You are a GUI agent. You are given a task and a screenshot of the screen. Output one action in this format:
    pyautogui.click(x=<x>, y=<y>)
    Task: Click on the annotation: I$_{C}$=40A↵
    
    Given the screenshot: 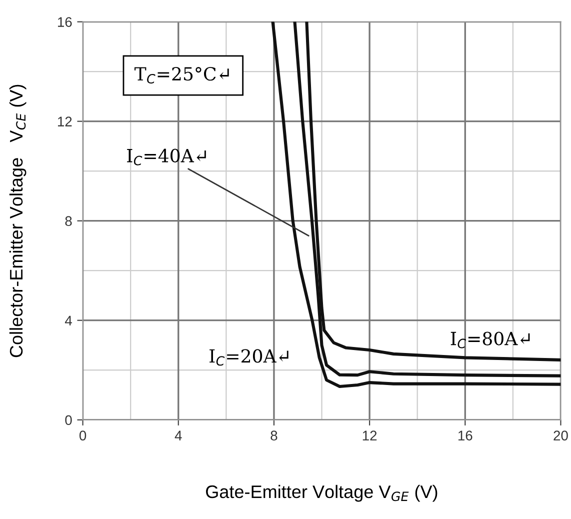 What is the action you would take?
    pyautogui.click(x=166, y=157)
    